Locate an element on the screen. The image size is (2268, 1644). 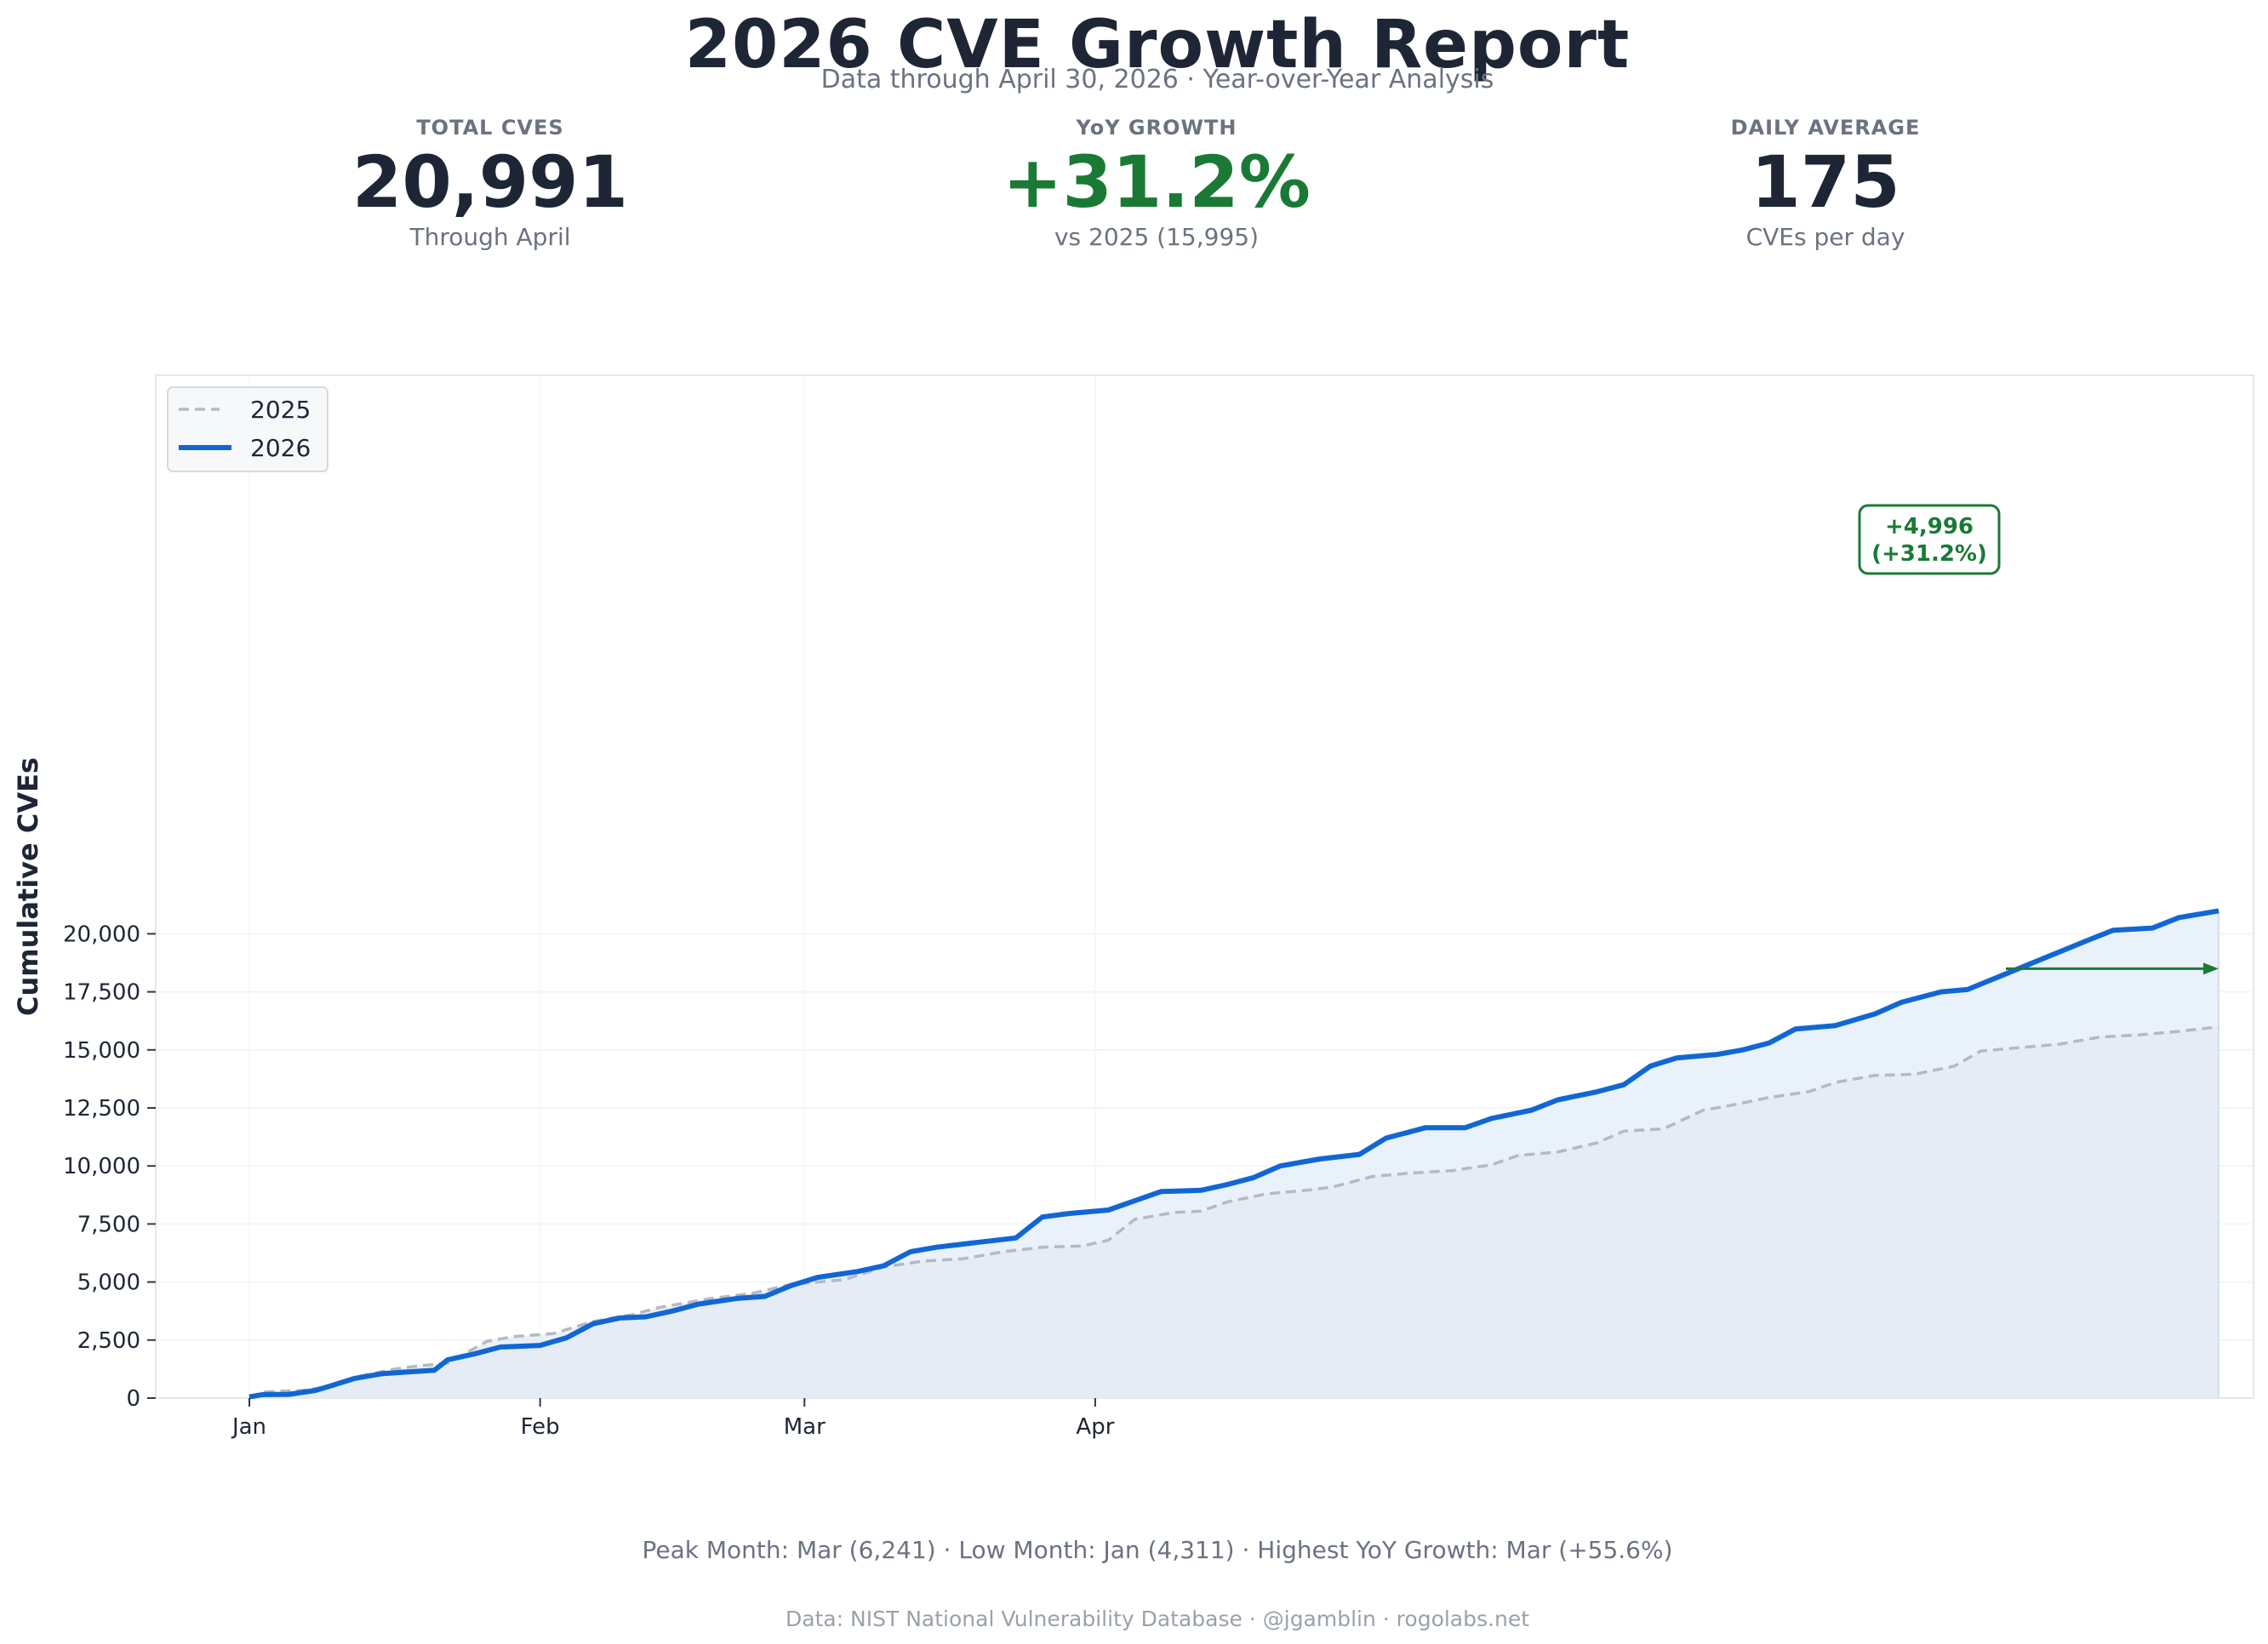
annotation-box is located at coordinates (1929, 539).